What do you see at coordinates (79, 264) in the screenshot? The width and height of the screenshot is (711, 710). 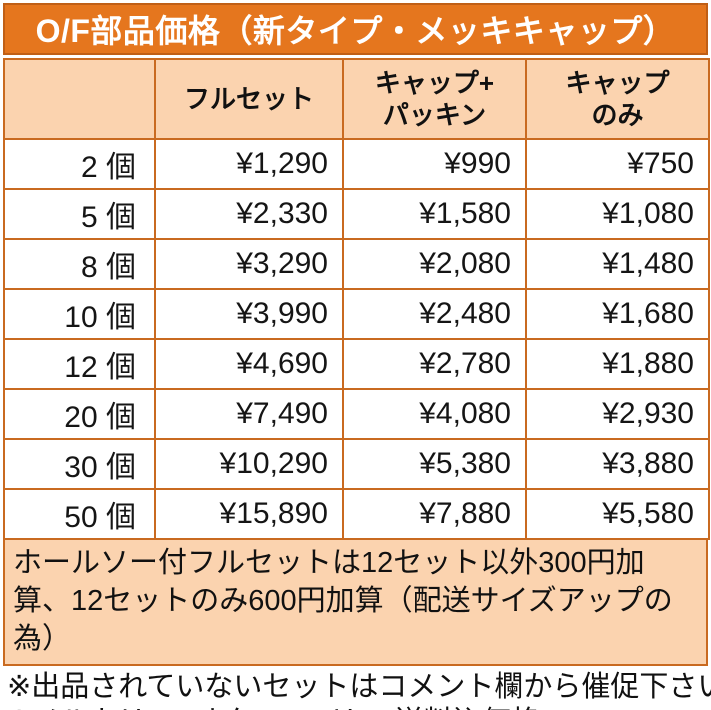 I see `qty-cell: 8 個` at bounding box center [79, 264].